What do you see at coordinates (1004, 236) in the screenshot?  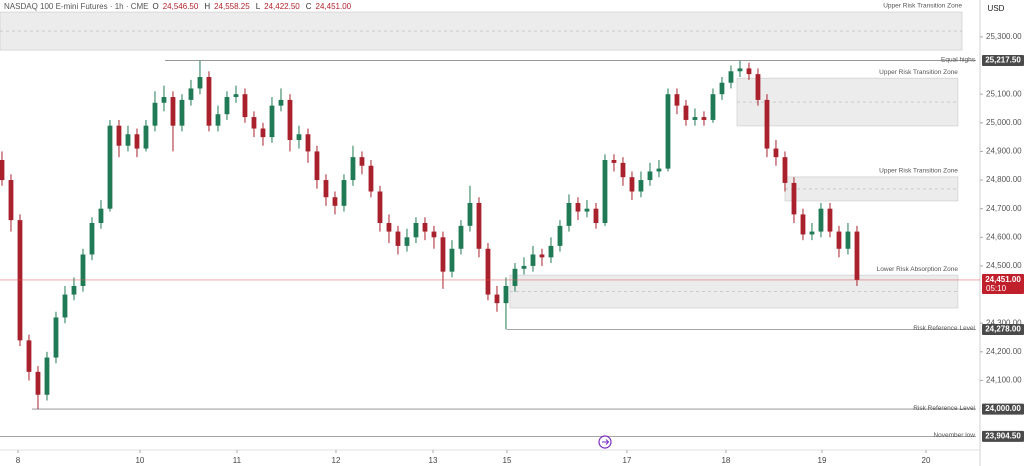 I see `y-tick-label: 24,600.00` at bounding box center [1004, 236].